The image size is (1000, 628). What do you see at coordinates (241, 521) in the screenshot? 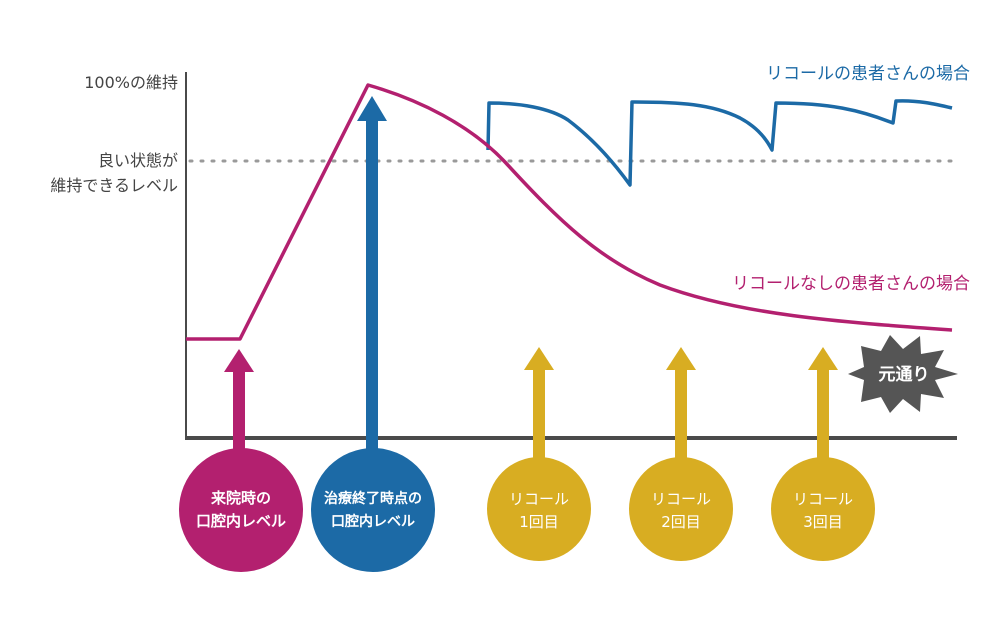
I see `circle-initial-line2: 口腔内レベル` at bounding box center [241, 521].